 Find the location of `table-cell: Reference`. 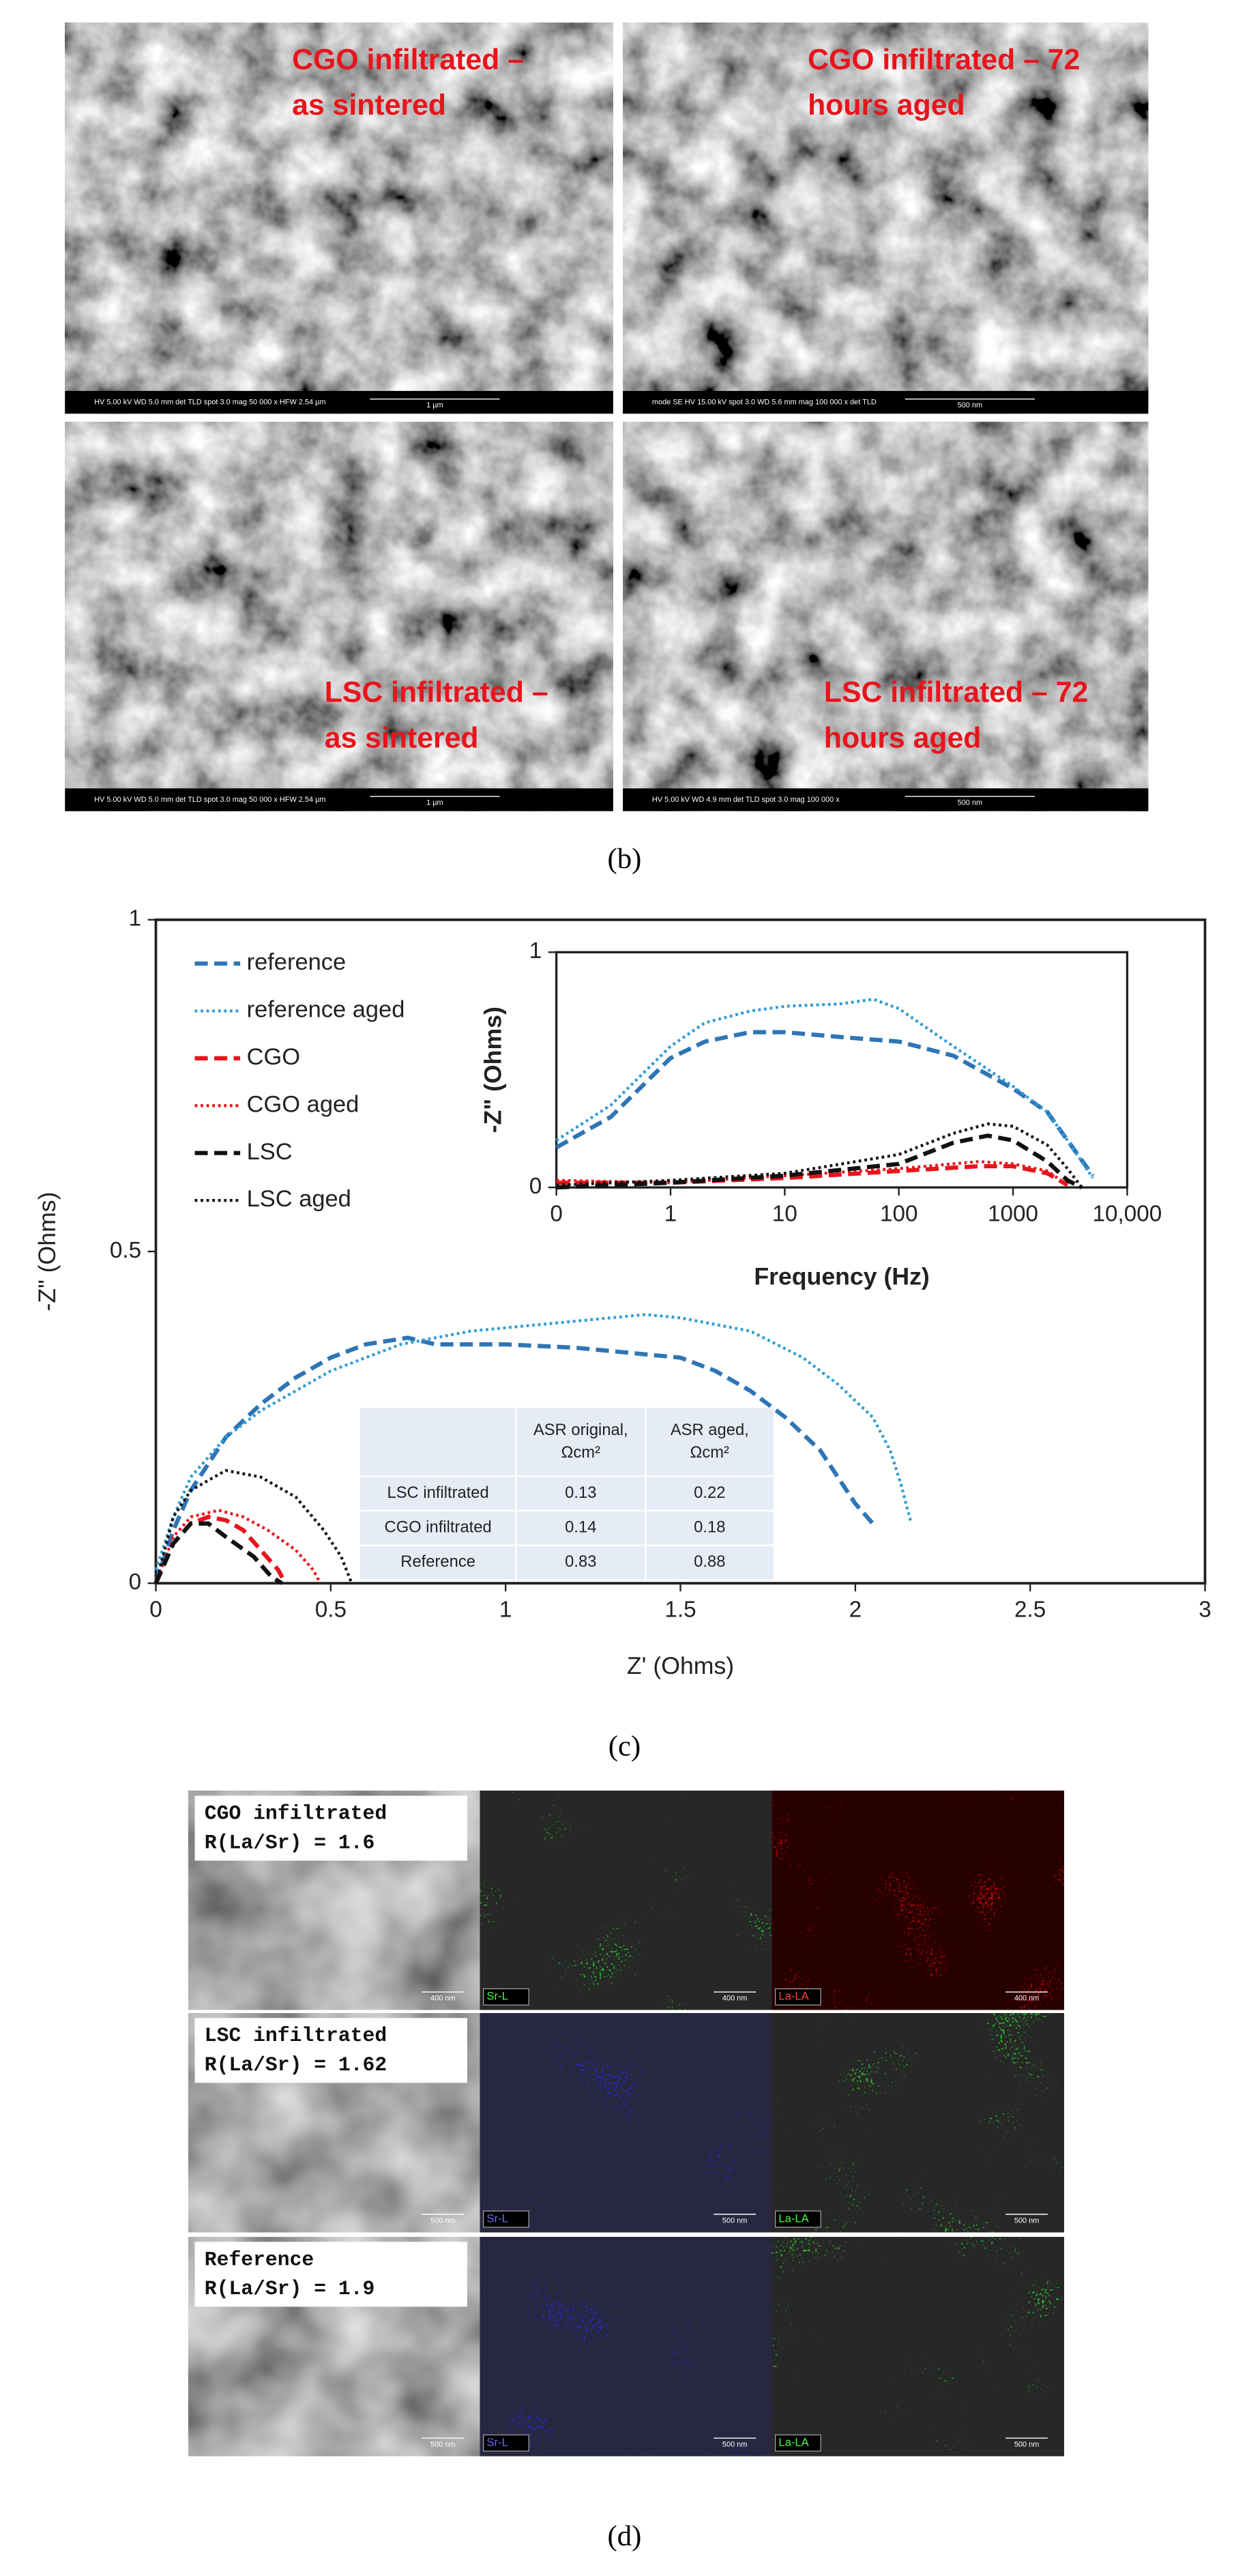

table-cell: Reference is located at coordinates (437, 1561).